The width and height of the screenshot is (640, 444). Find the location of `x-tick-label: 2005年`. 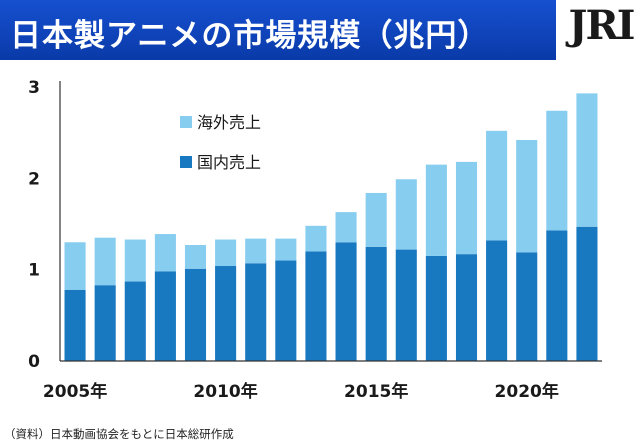

x-tick-label: 2005年 is located at coordinates (75, 391).